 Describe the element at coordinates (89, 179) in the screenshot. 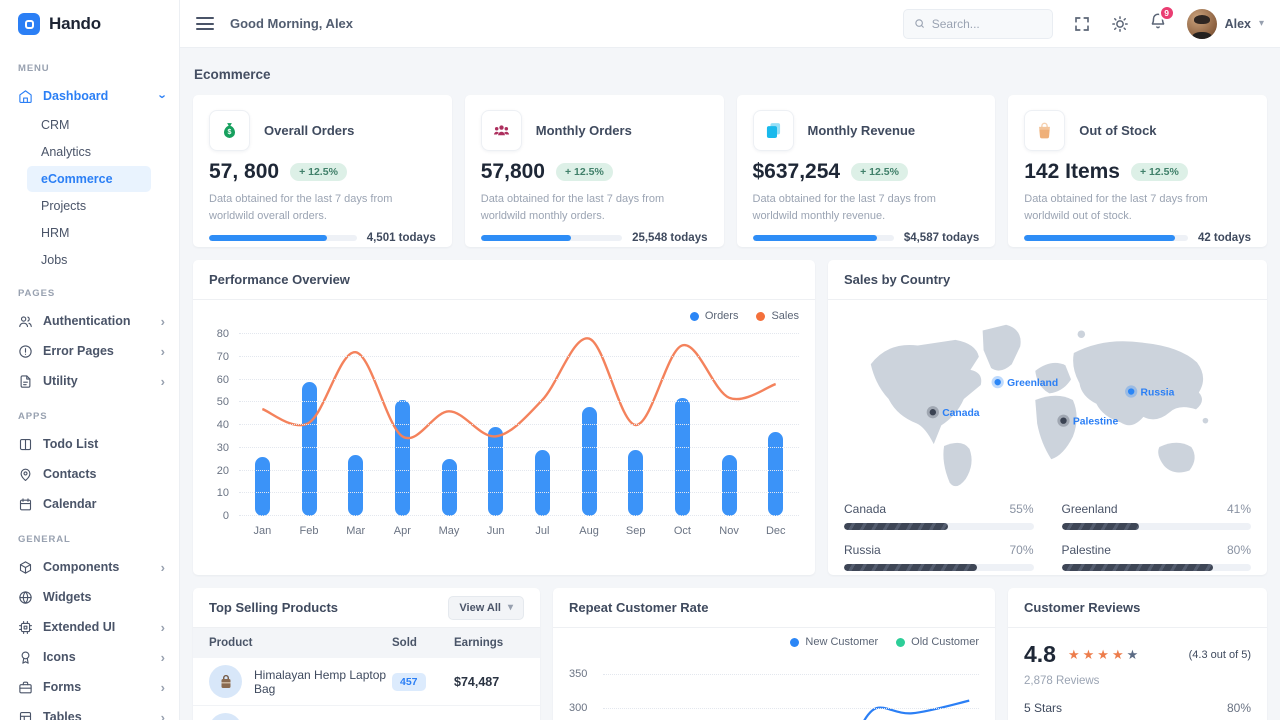

I see `sidebar-item-ecommerce: eCommerce` at that location.